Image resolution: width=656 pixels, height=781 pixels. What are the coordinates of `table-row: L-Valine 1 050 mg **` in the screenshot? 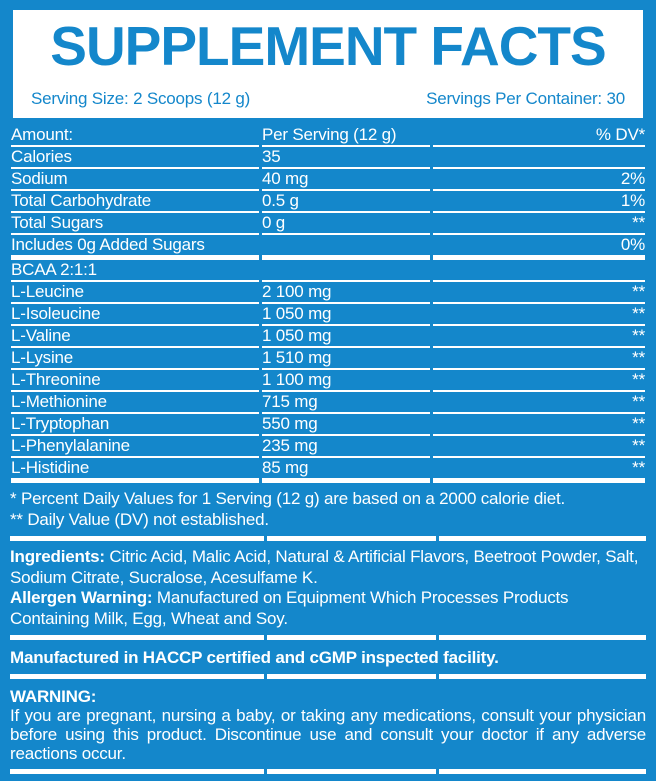 It's located at (328, 337).